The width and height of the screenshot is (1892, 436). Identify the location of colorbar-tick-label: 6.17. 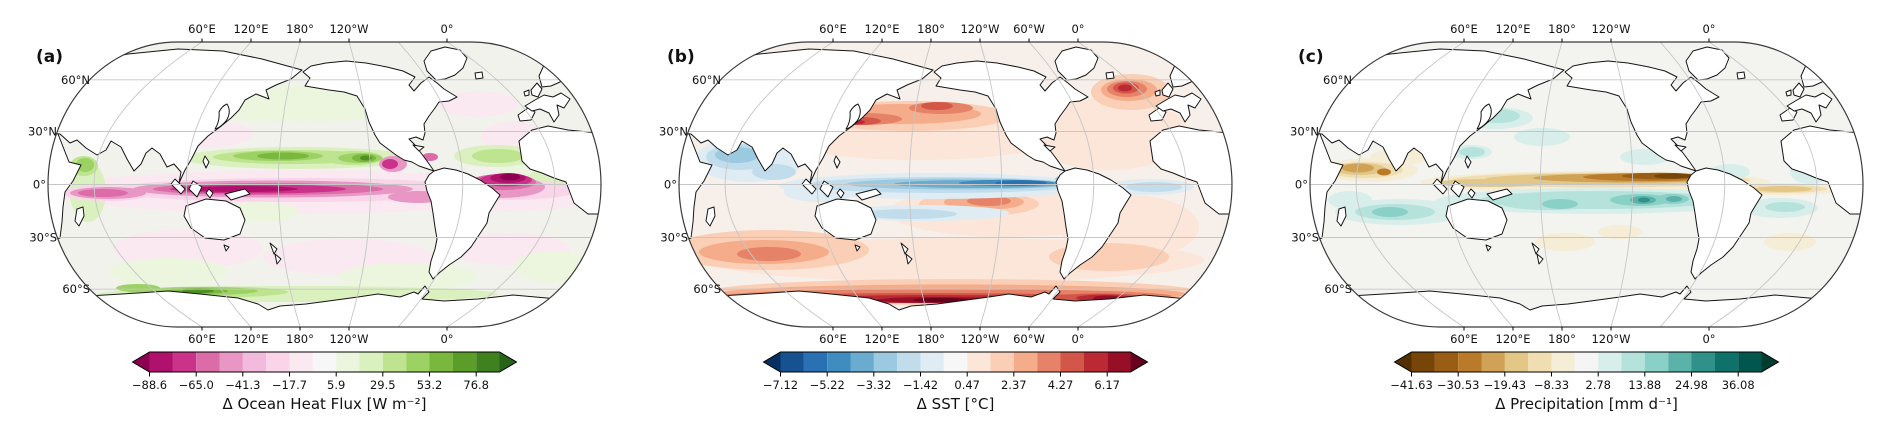
(1107, 385).